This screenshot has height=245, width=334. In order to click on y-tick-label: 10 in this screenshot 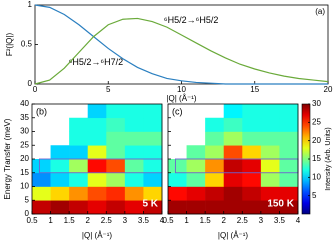, I will do `click(24, 186)`.